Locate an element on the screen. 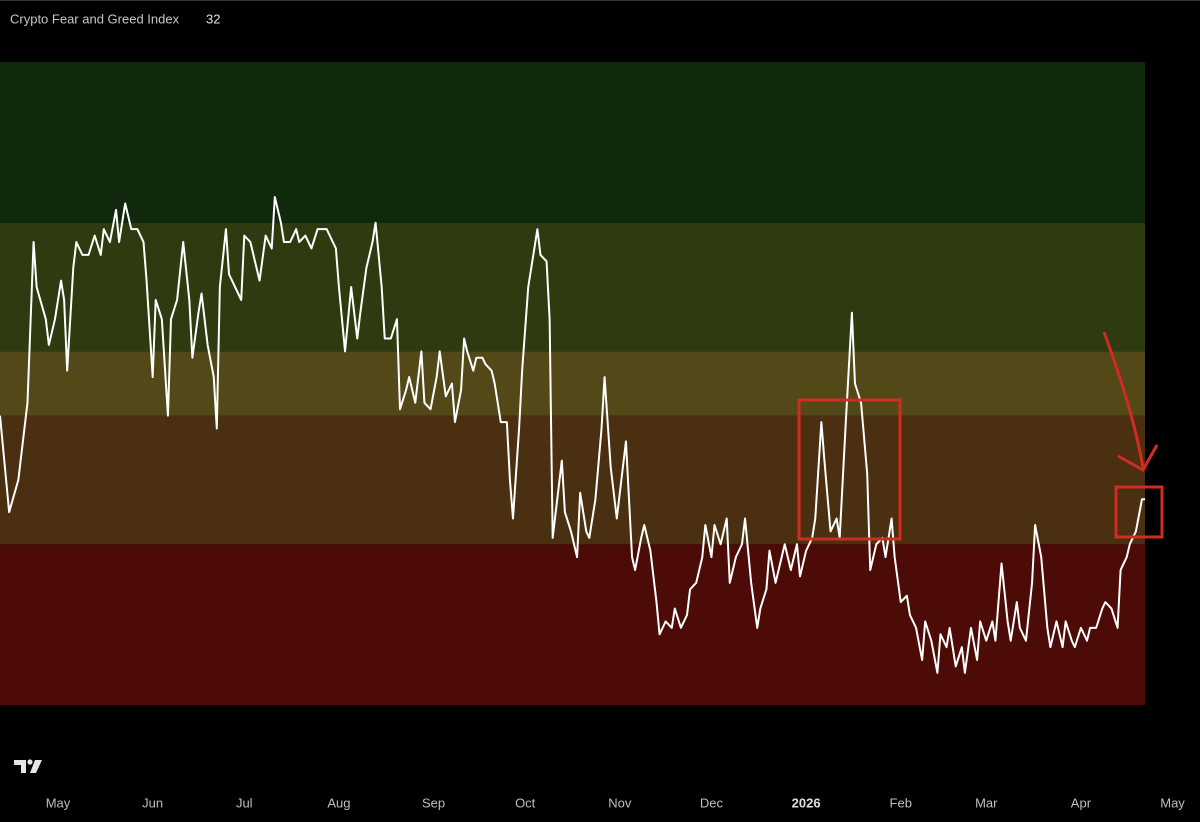 This screenshot has width=1200, height=822. annotations is located at coordinates (980, 436).